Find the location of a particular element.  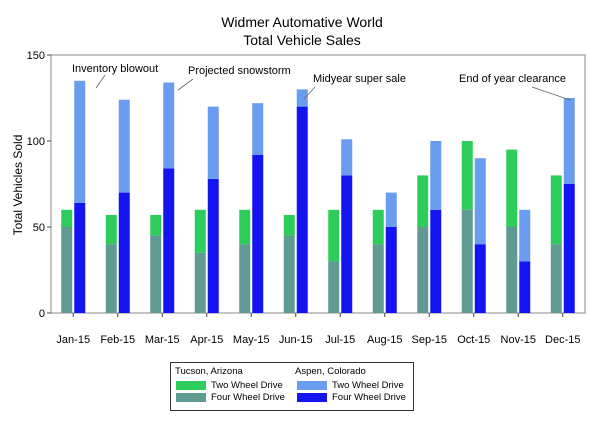

x-tick-label: Sep-15 is located at coordinates (429, 340).